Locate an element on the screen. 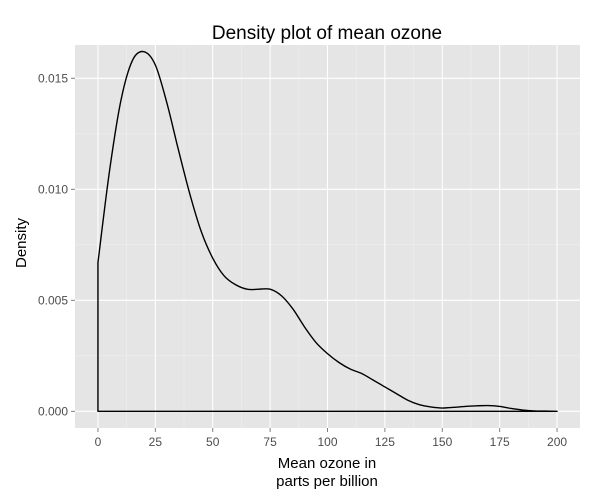  x-axis-title-line-2: parts per billion is located at coordinates (327, 481).